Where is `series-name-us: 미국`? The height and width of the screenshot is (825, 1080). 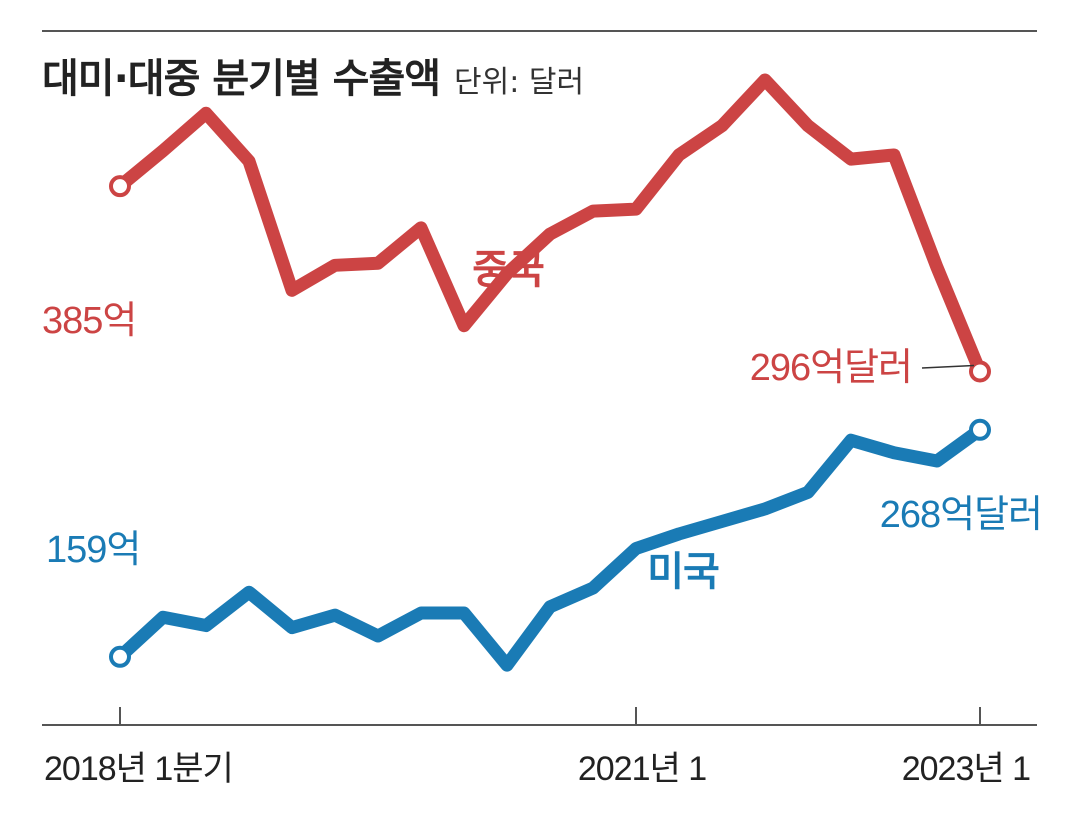 series-name-us: 미국 is located at coordinates (683, 572).